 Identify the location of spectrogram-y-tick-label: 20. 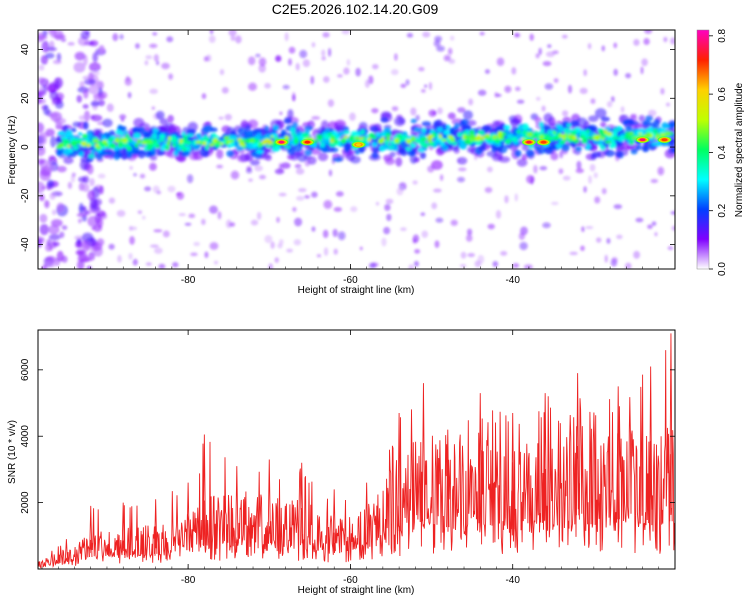
(25, 98).